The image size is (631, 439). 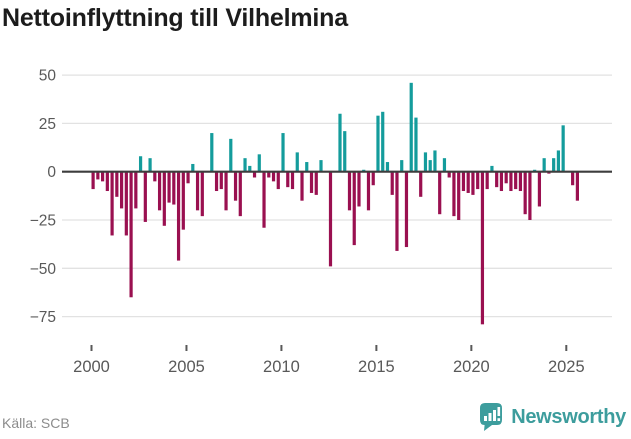 What do you see at coordinates (43, 317) in the screenshot?
I see `y-tick-label: −75` at bounding box center [43, 317].